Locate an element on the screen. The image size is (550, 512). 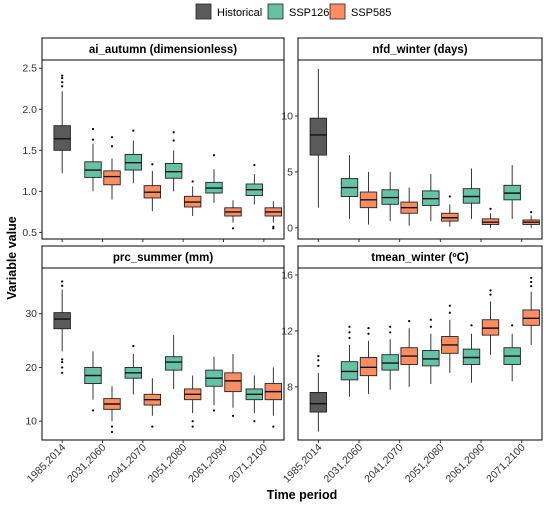
x-tick-label: 2031,2060 is located at coordinates (87, 464).